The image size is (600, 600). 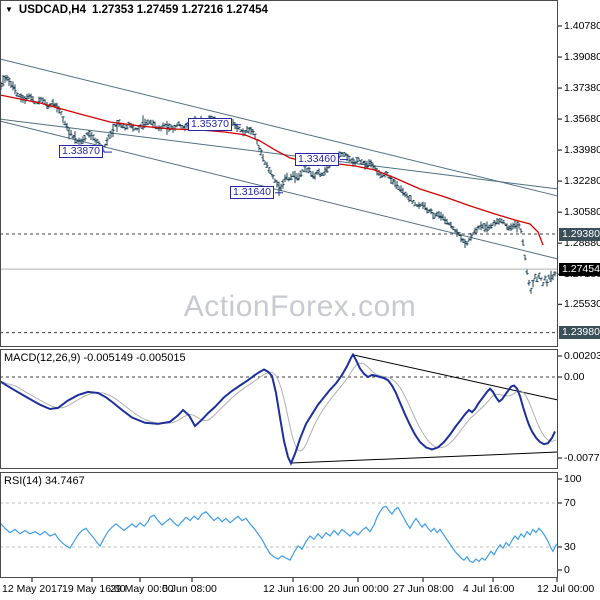 I want to click on time-axis-label: 27 Jun 08:00, so click(x=423, y=589).